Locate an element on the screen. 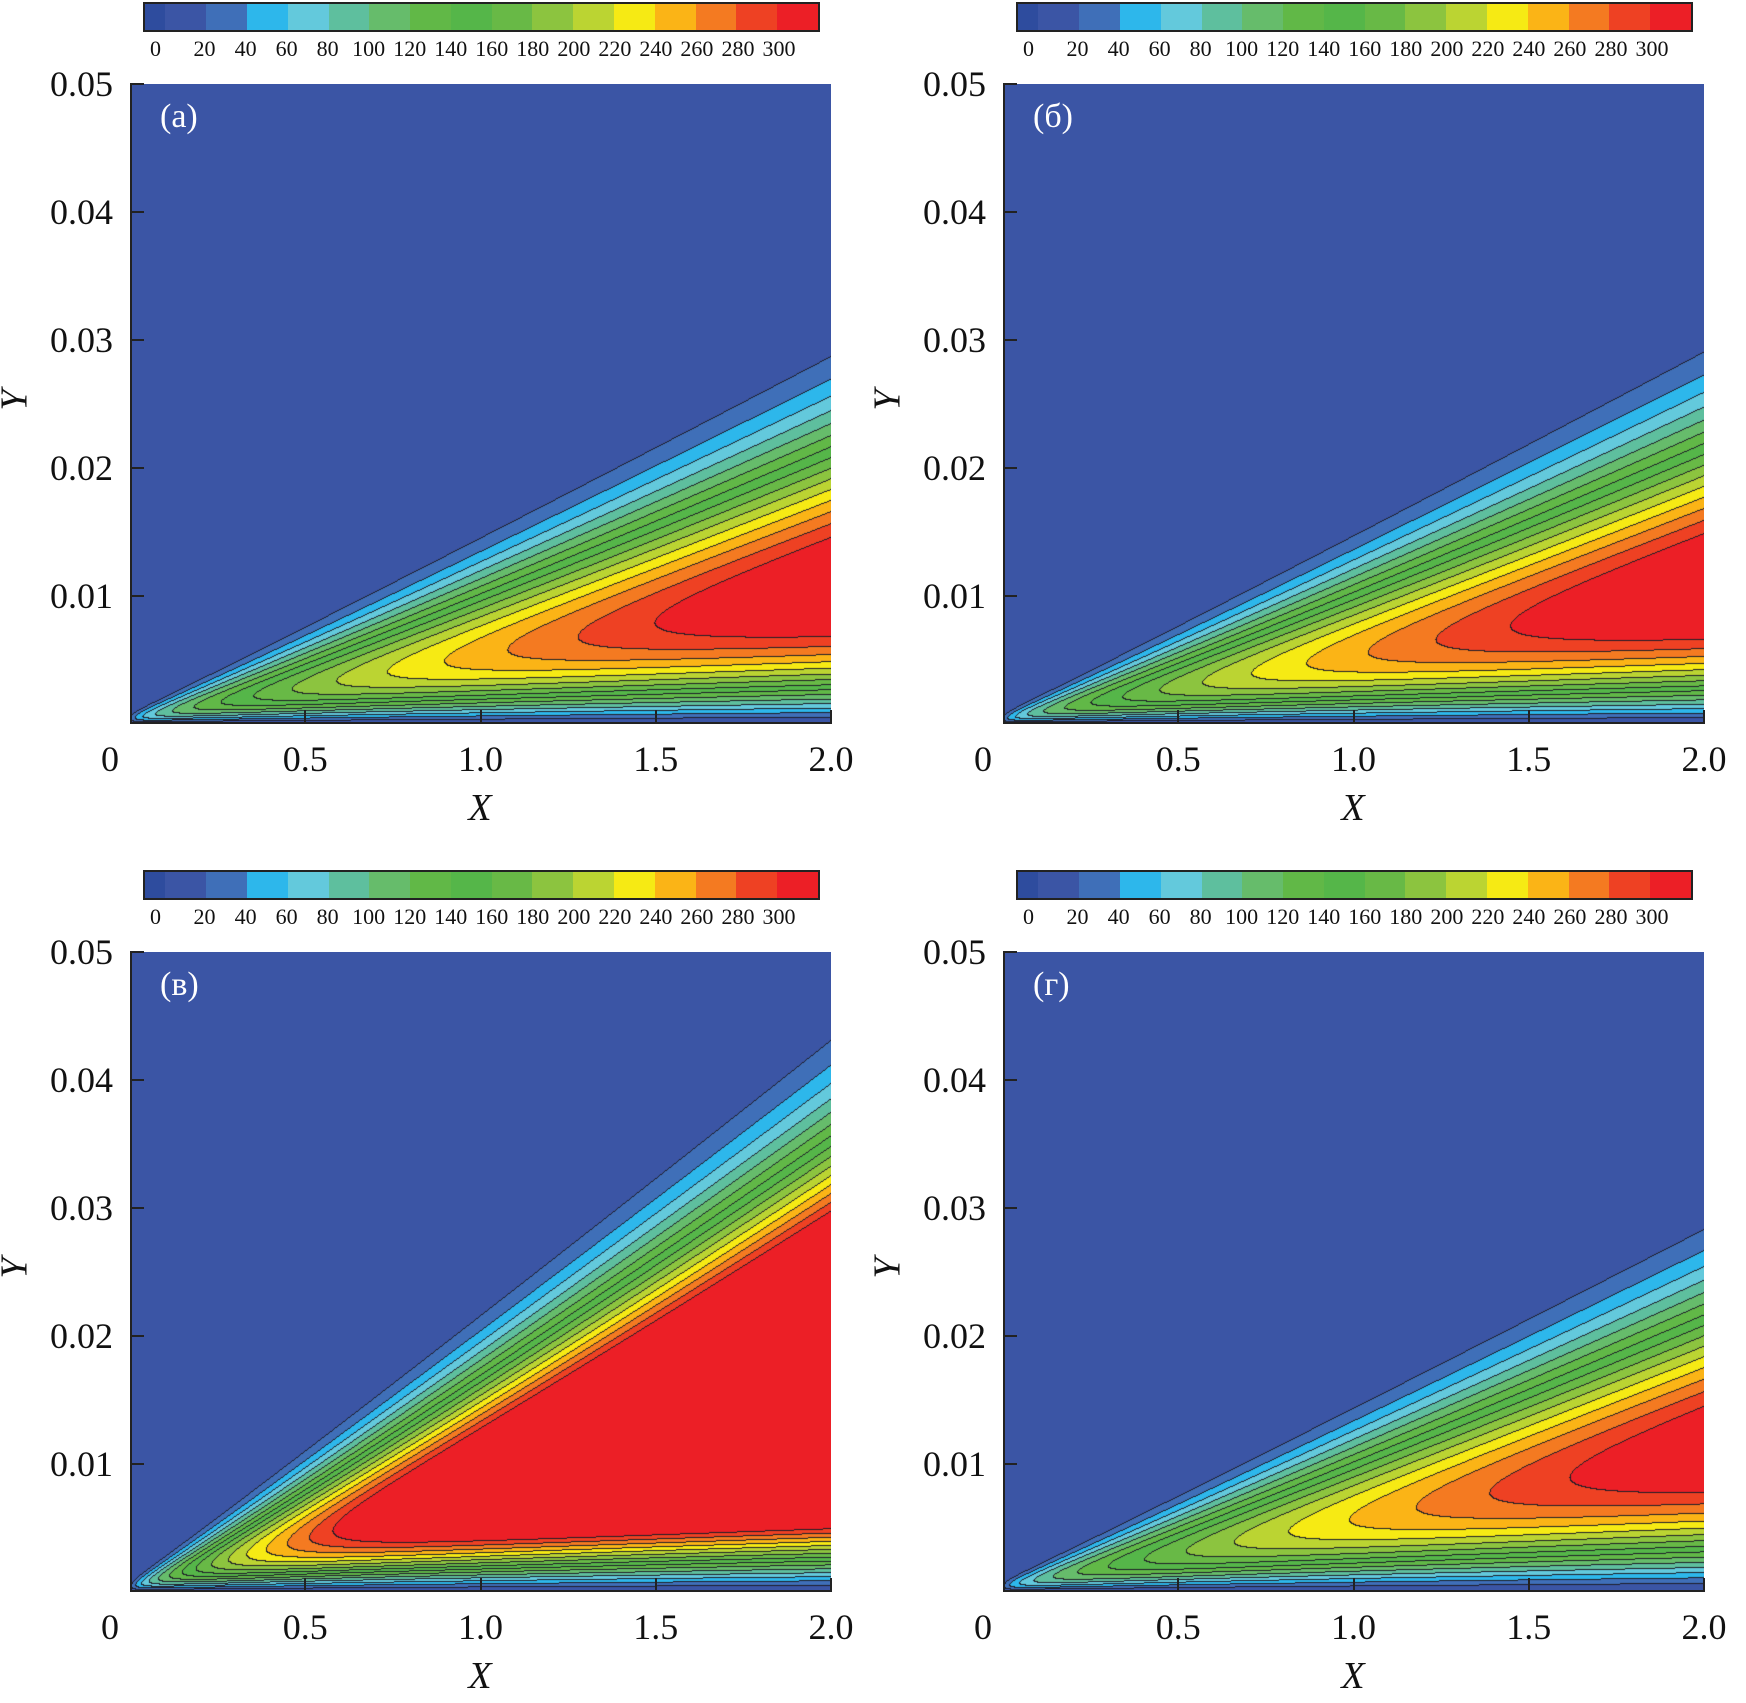 The height and width of the screenshot is (1703, 1746). y-tick-label: 0.03 is located at coordinates (81, 1208).